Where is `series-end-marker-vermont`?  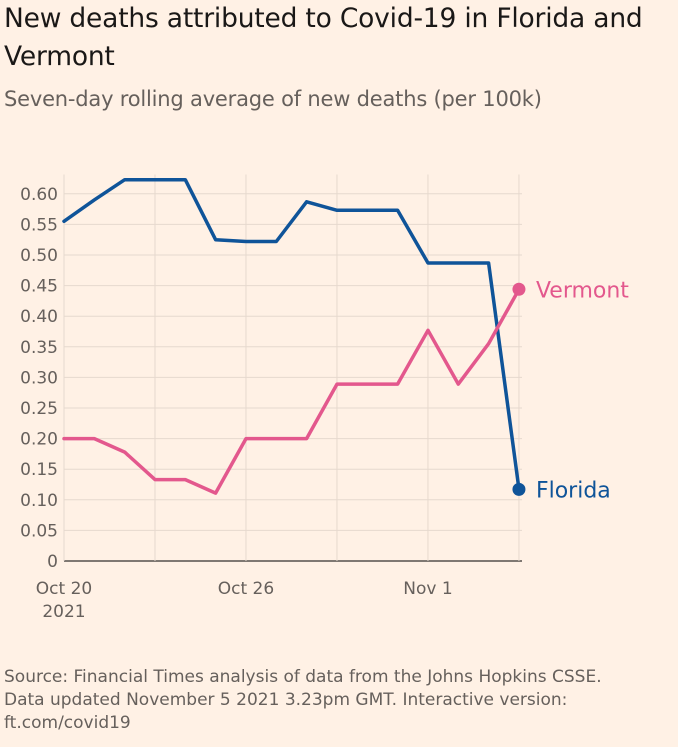
series-end-marker-vermont is located at coordinates (519, 289).